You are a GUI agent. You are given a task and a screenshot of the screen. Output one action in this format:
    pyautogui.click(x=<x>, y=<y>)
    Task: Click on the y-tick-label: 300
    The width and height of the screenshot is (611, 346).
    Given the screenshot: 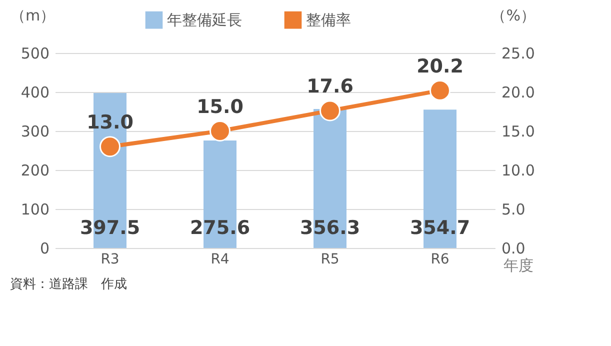 What is the action you would take?
    pyautogui.click(x=35, y=131)
    